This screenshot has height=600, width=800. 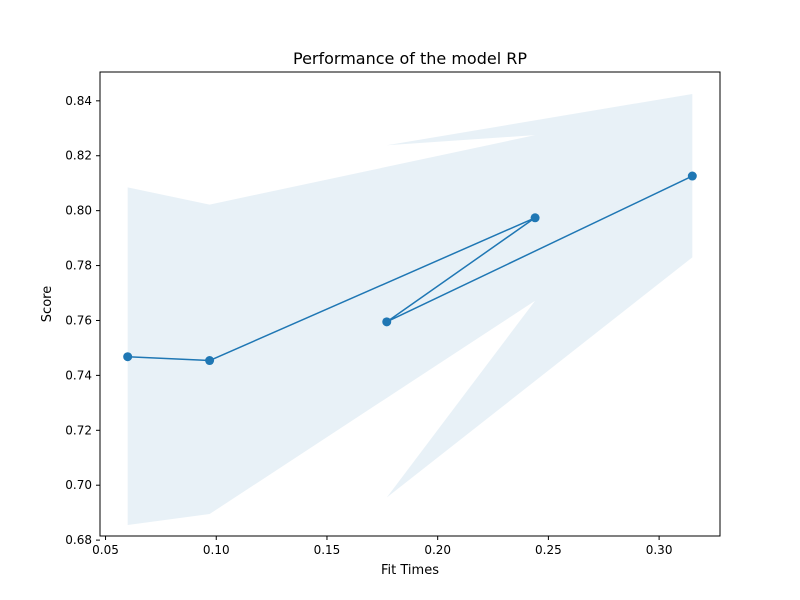 What do you see at coordinates (78, 101) in the screenshot?
I see `y-tick-label: 0.84` at bounding box center [78, 101].